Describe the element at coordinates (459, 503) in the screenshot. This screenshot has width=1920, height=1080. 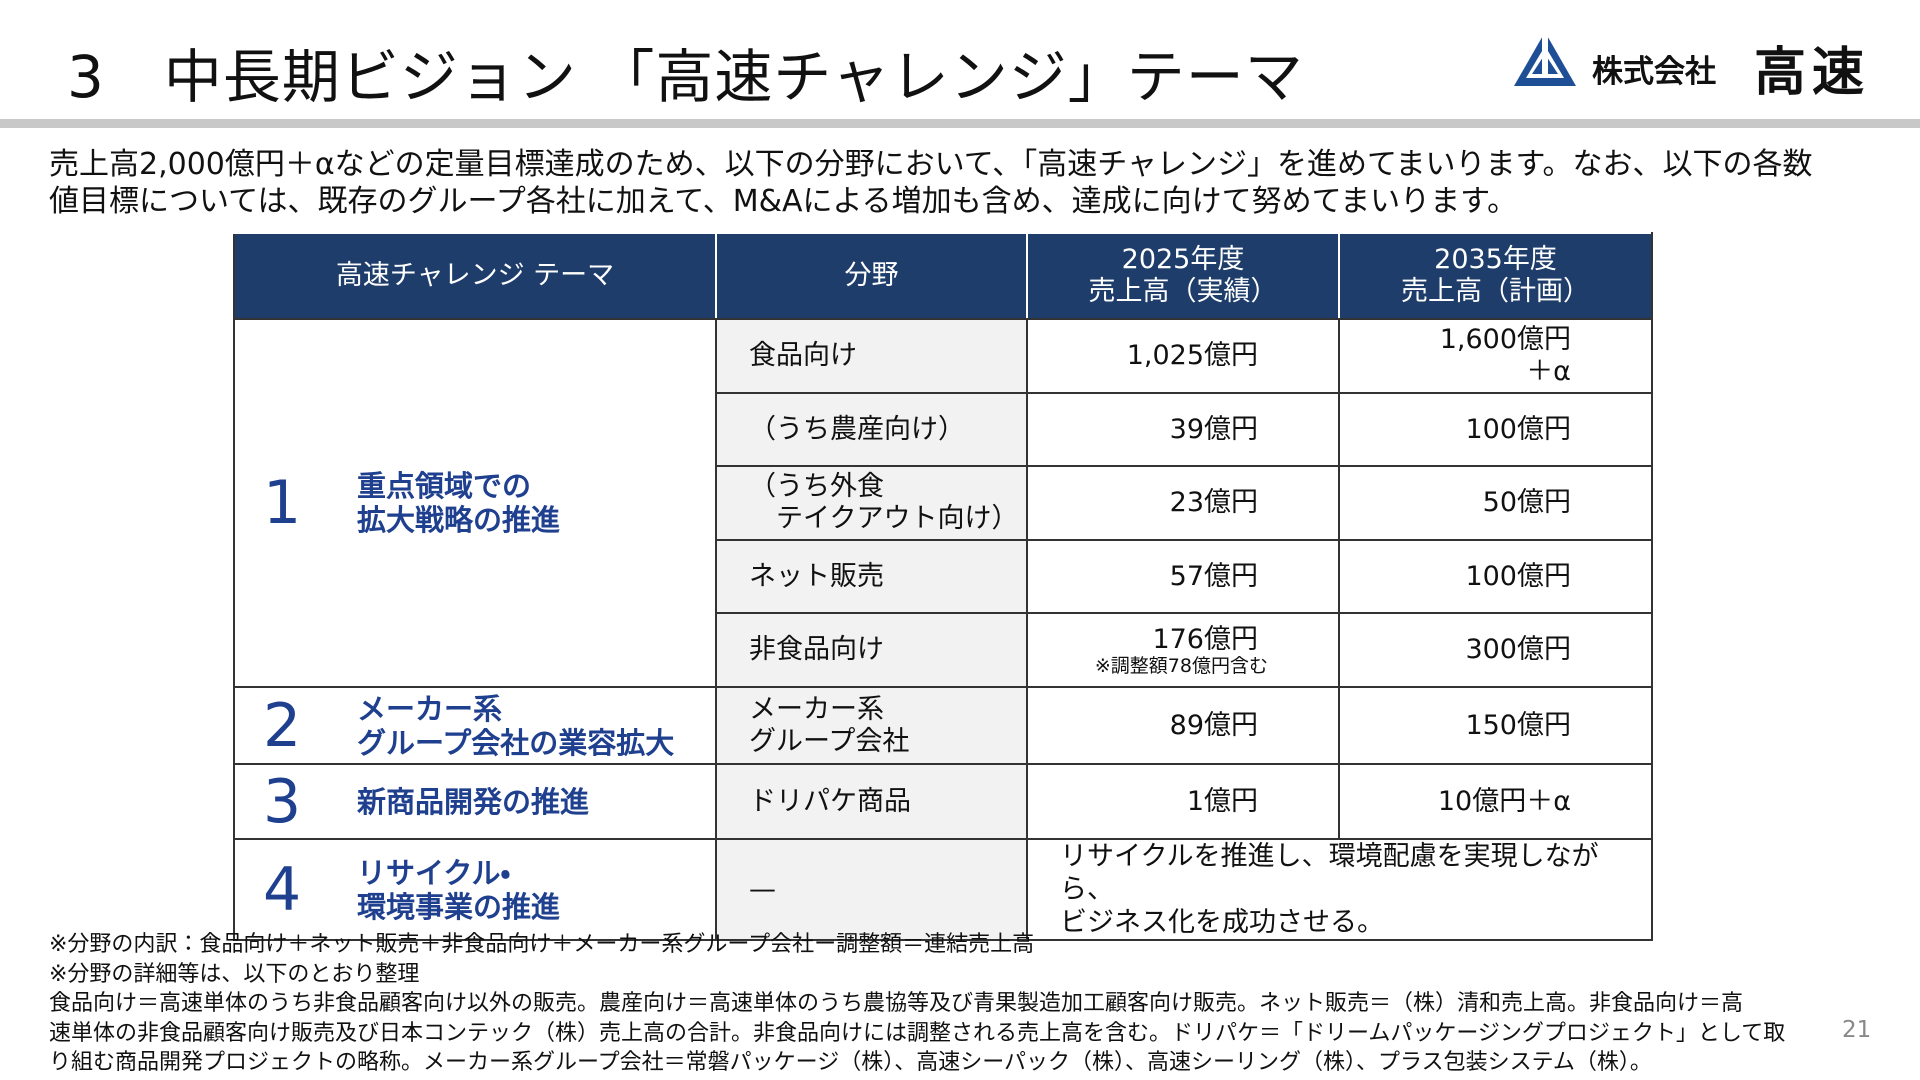
I see `theme-name: 重点領域での 拡大戦略の推進` at that location.